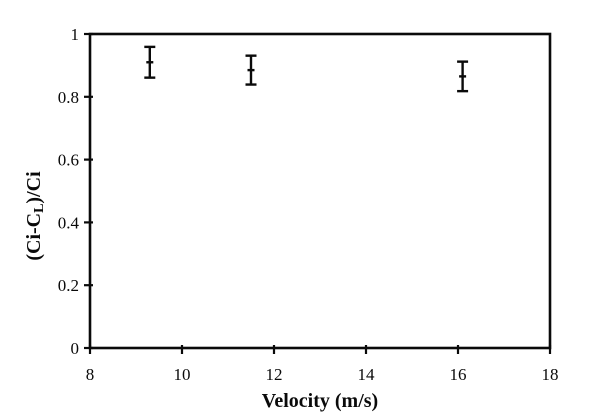  I want to click on y-axis-tick-label: 0, so click(75, 348).